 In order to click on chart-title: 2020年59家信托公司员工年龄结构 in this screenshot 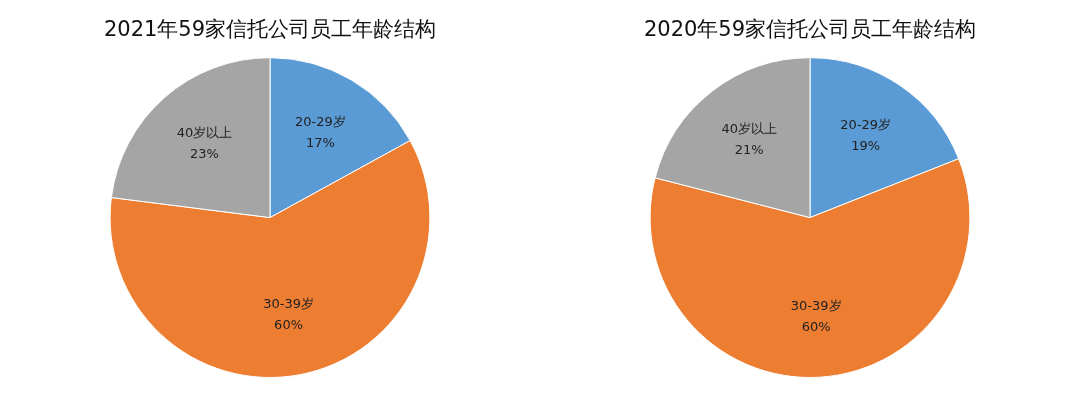, I will do `click(810, 29)`.